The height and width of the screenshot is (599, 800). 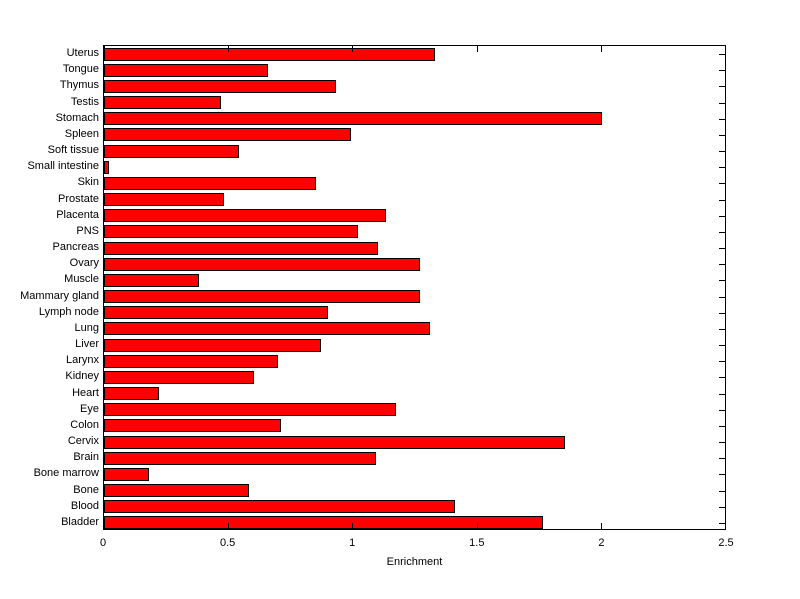 I want to click on y-tick-label-blood: Blood, so click(x=84, y=505).